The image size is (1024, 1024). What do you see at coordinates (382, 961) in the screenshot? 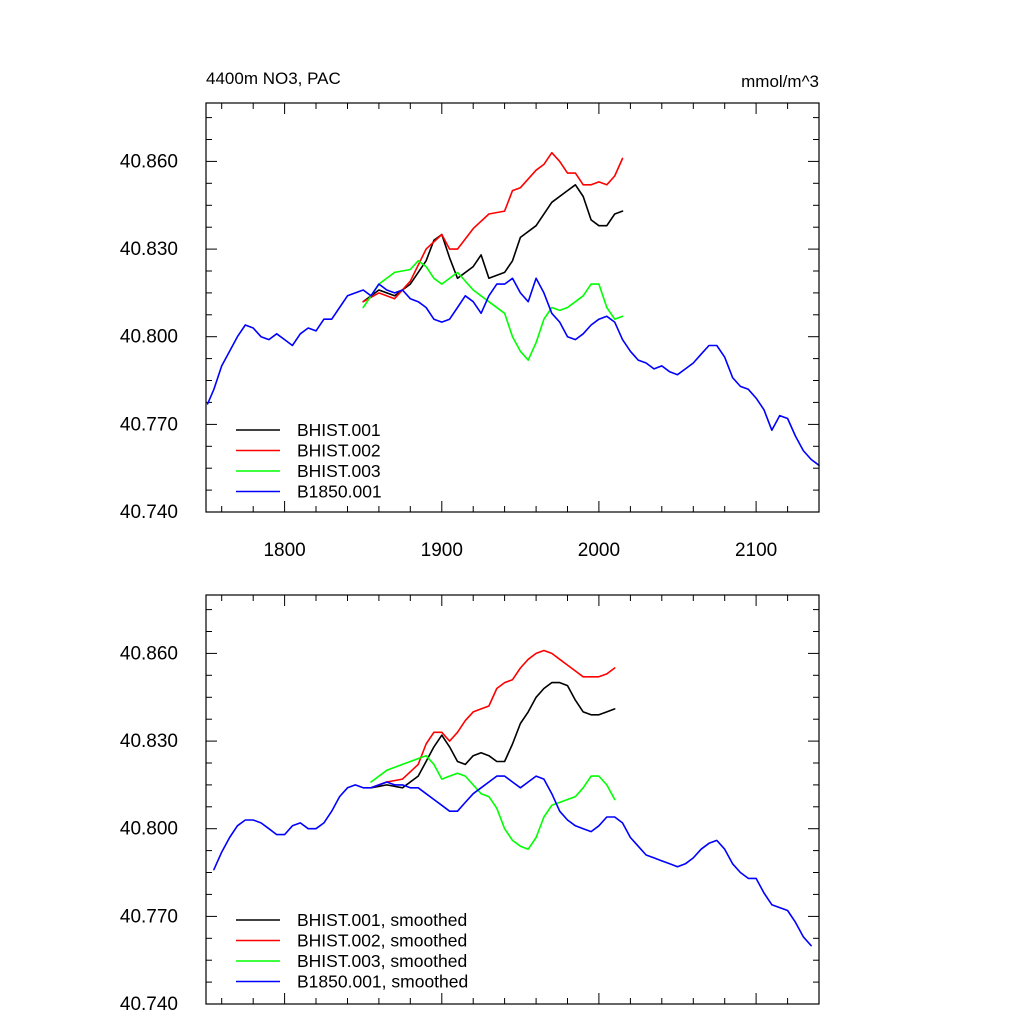
I see `legend-label: BHIST.003, smoothed` at bounding box center [382, 961].